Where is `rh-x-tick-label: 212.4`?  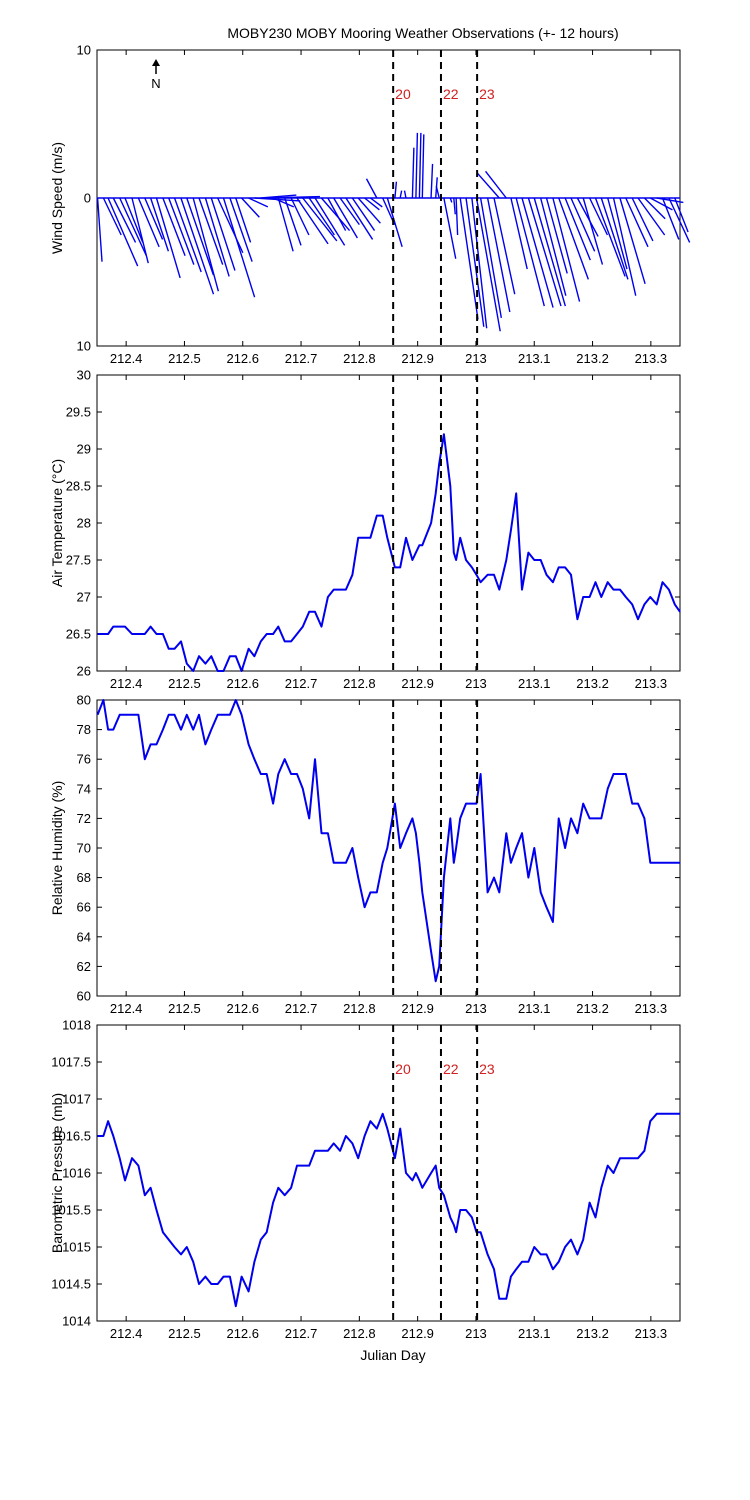
rh-x-tick-label: 212.4 is located at coordinates (126, 1008).